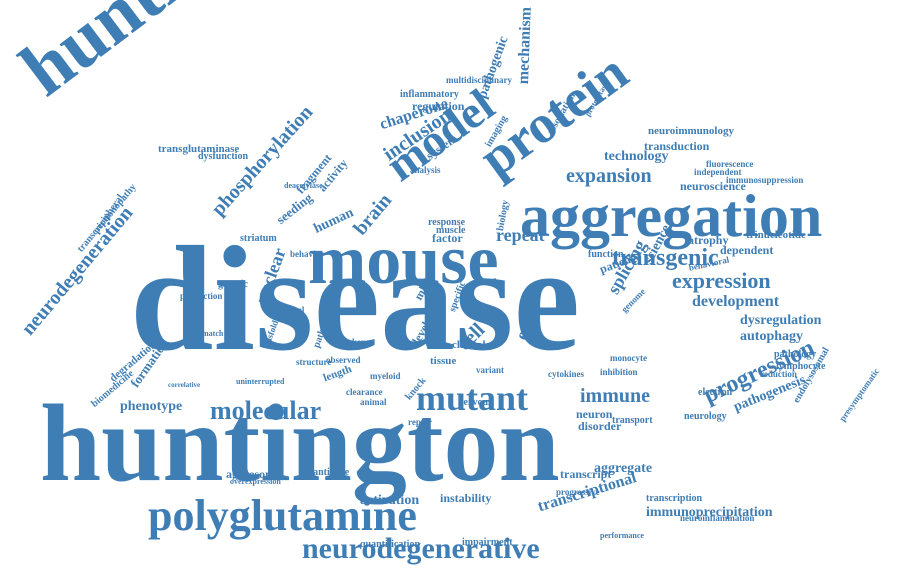 This screenshot has height=576, width=900. Describe the element at coordinates (859, 395) in the screenshot. I see `word: presymptomatic` at that location.